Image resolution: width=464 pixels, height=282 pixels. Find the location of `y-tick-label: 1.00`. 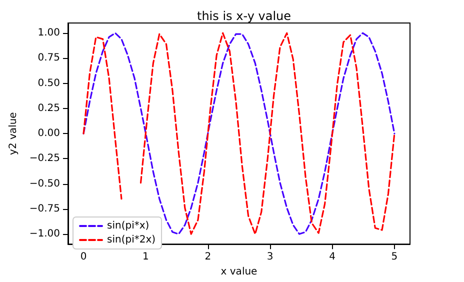

y-tick-label: 1.00 is located at coordinates (49, 33).